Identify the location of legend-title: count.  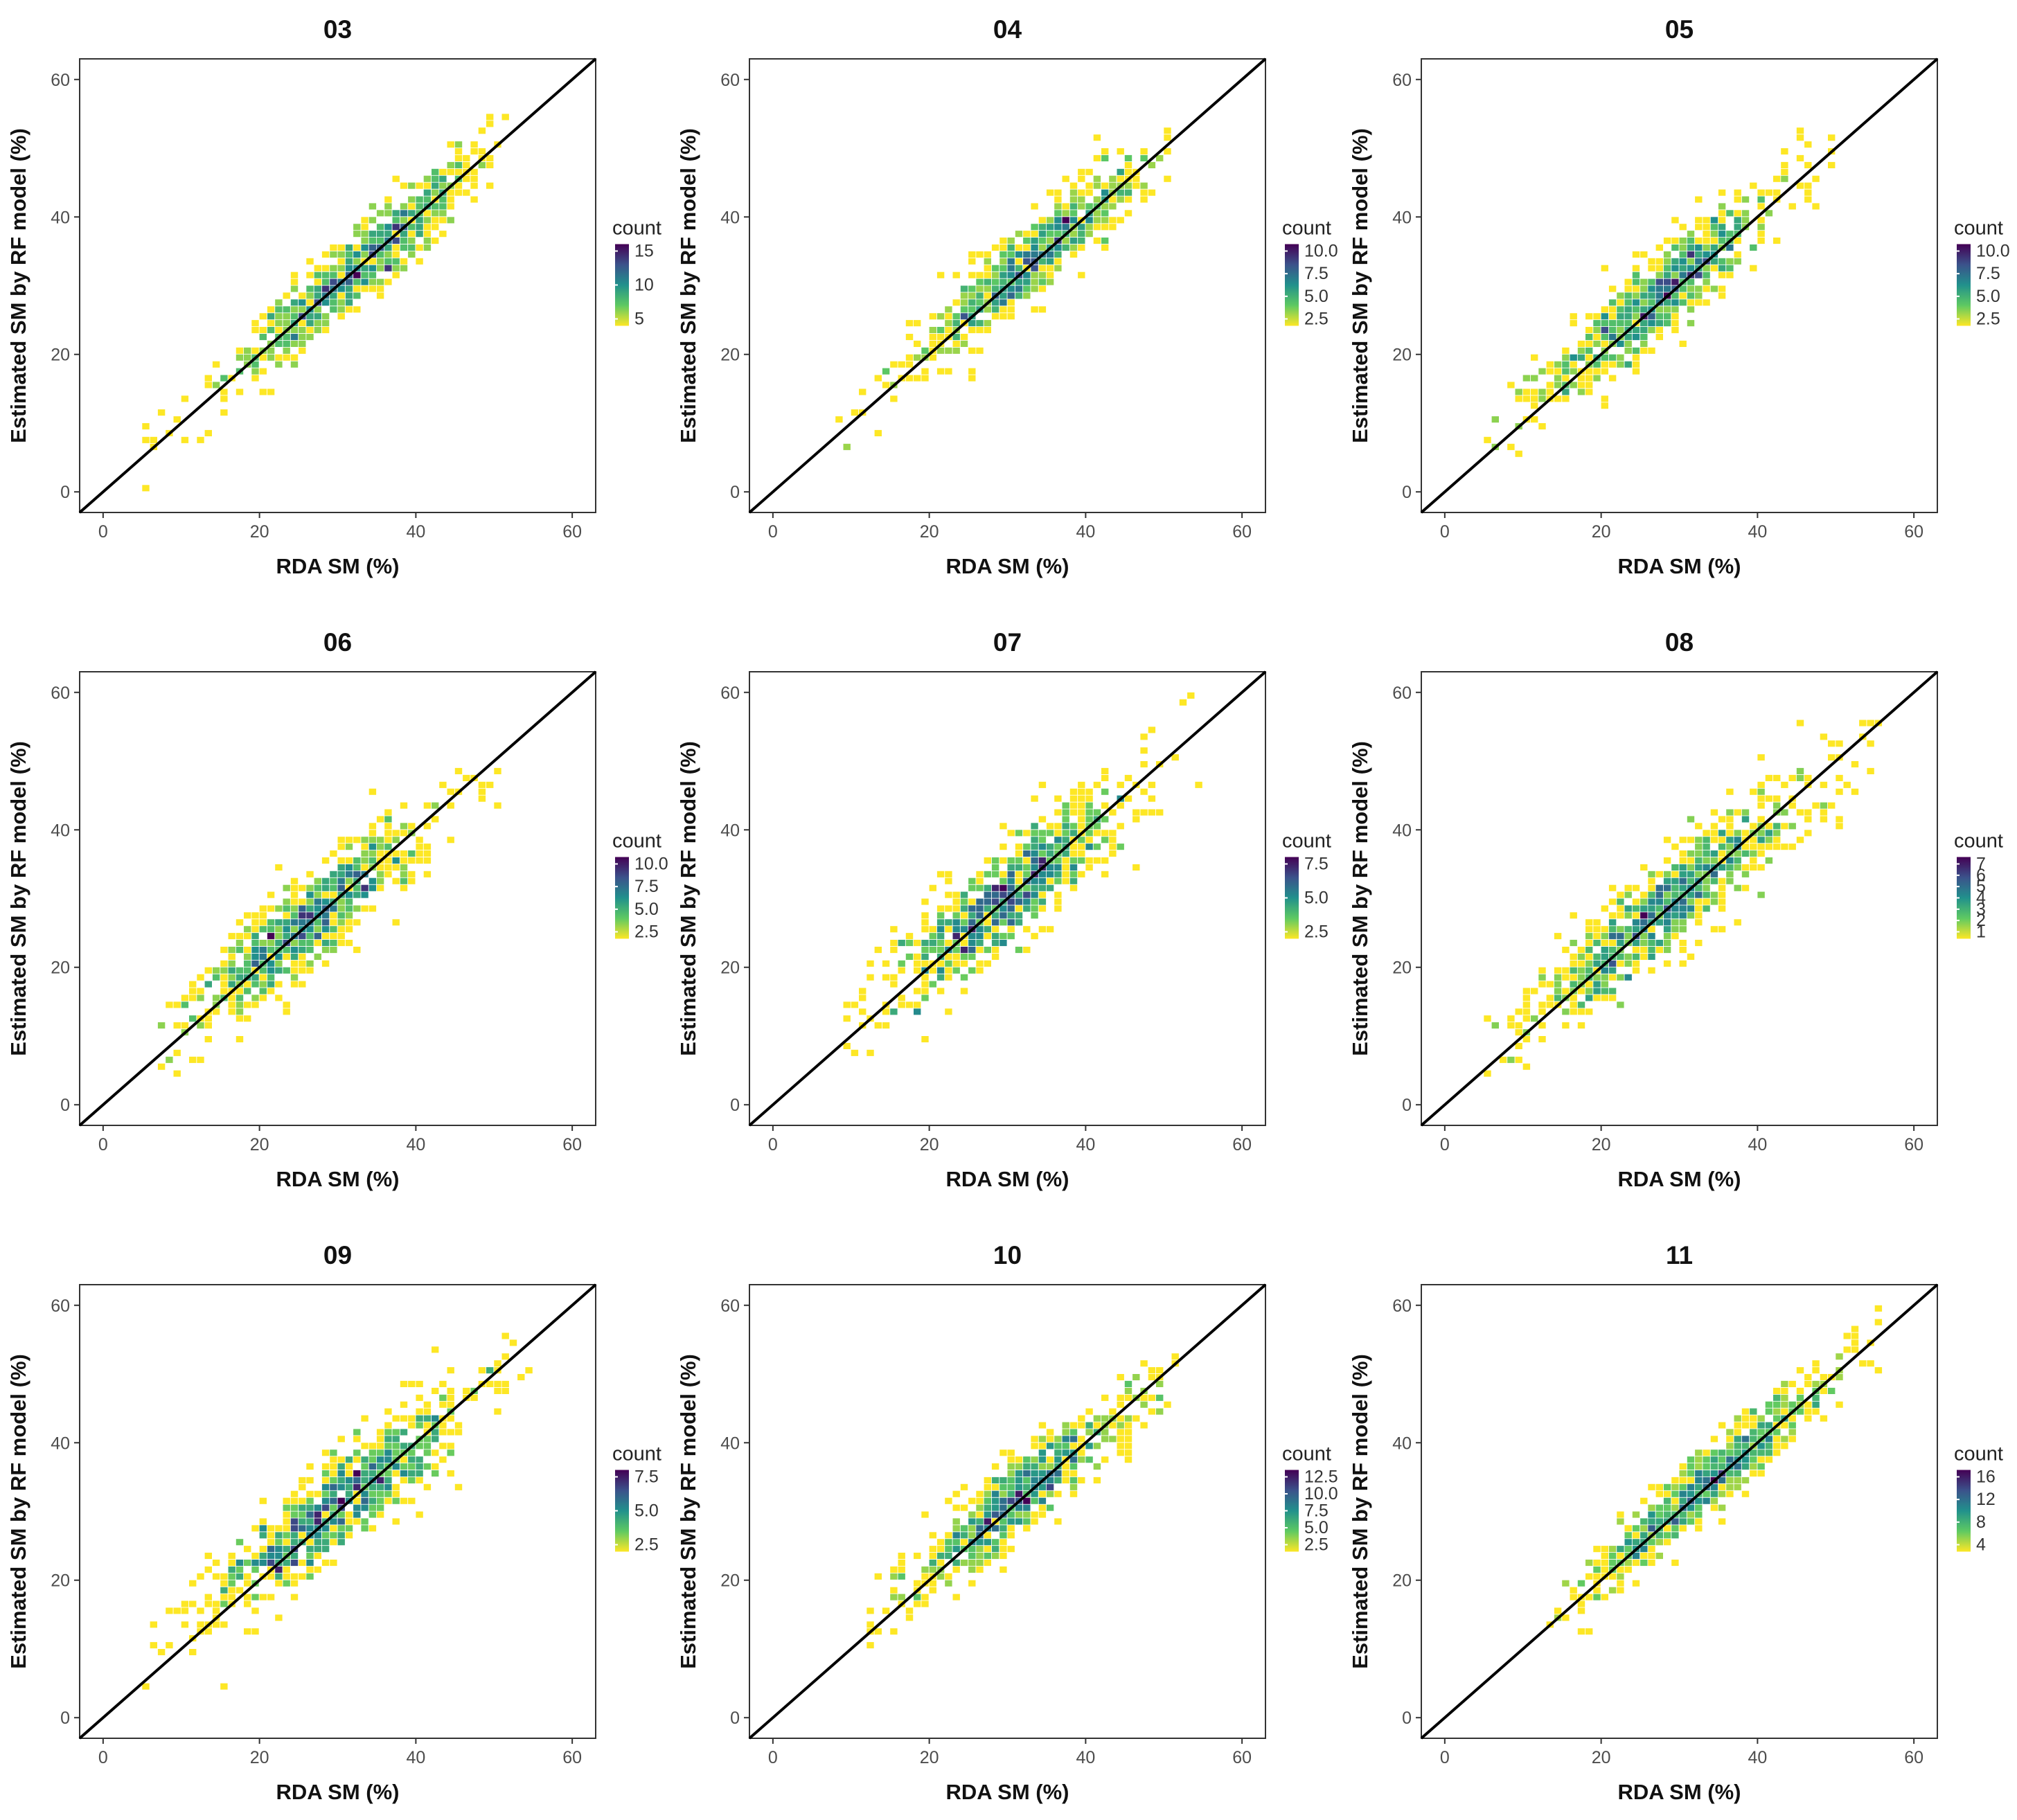
(1306, 1454).